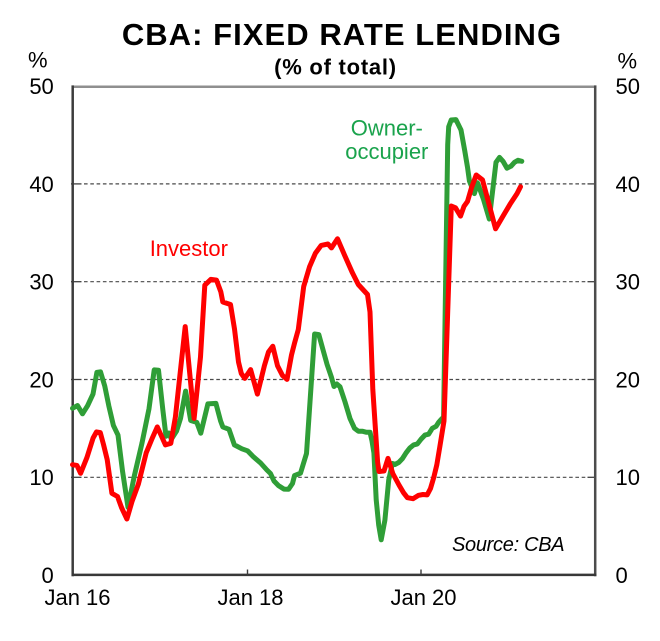  I want to click on svg-text: Jan 18, so click(250, 597).